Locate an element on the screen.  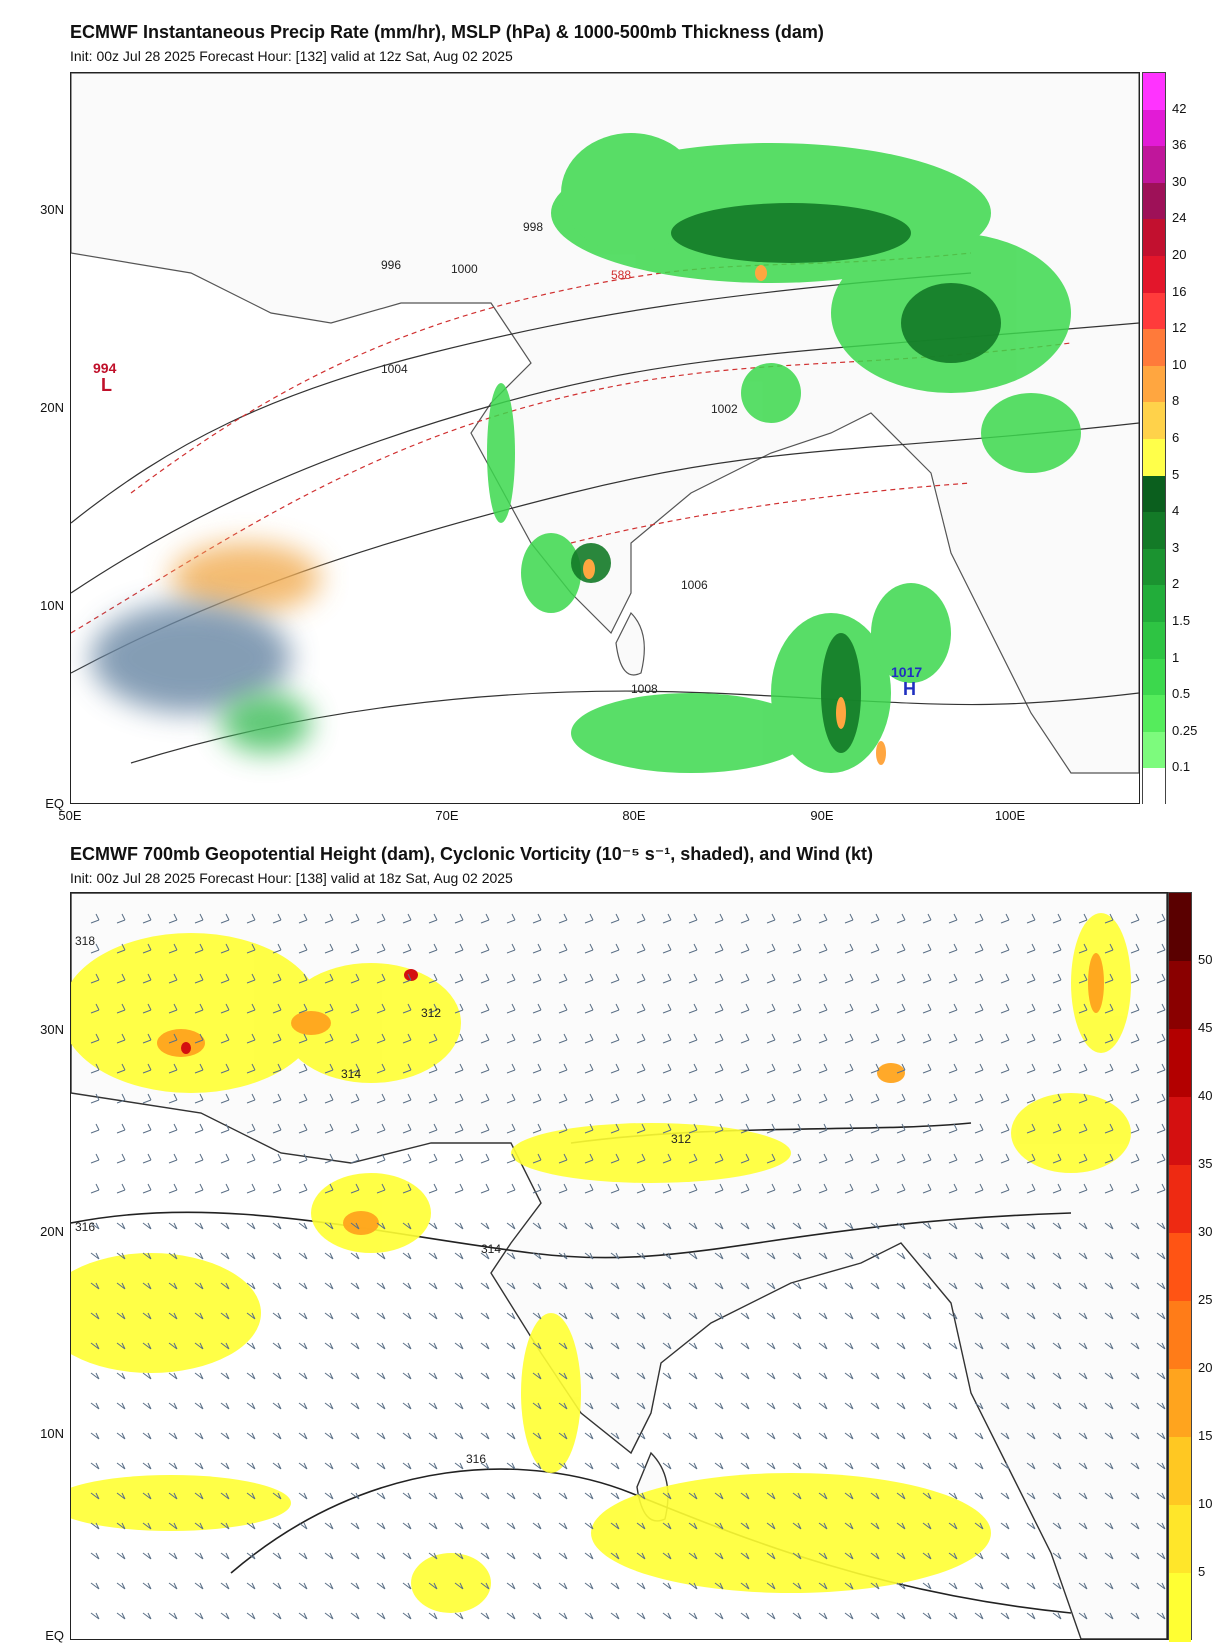
precip-colorbar is located at coordinates (1154, 439).